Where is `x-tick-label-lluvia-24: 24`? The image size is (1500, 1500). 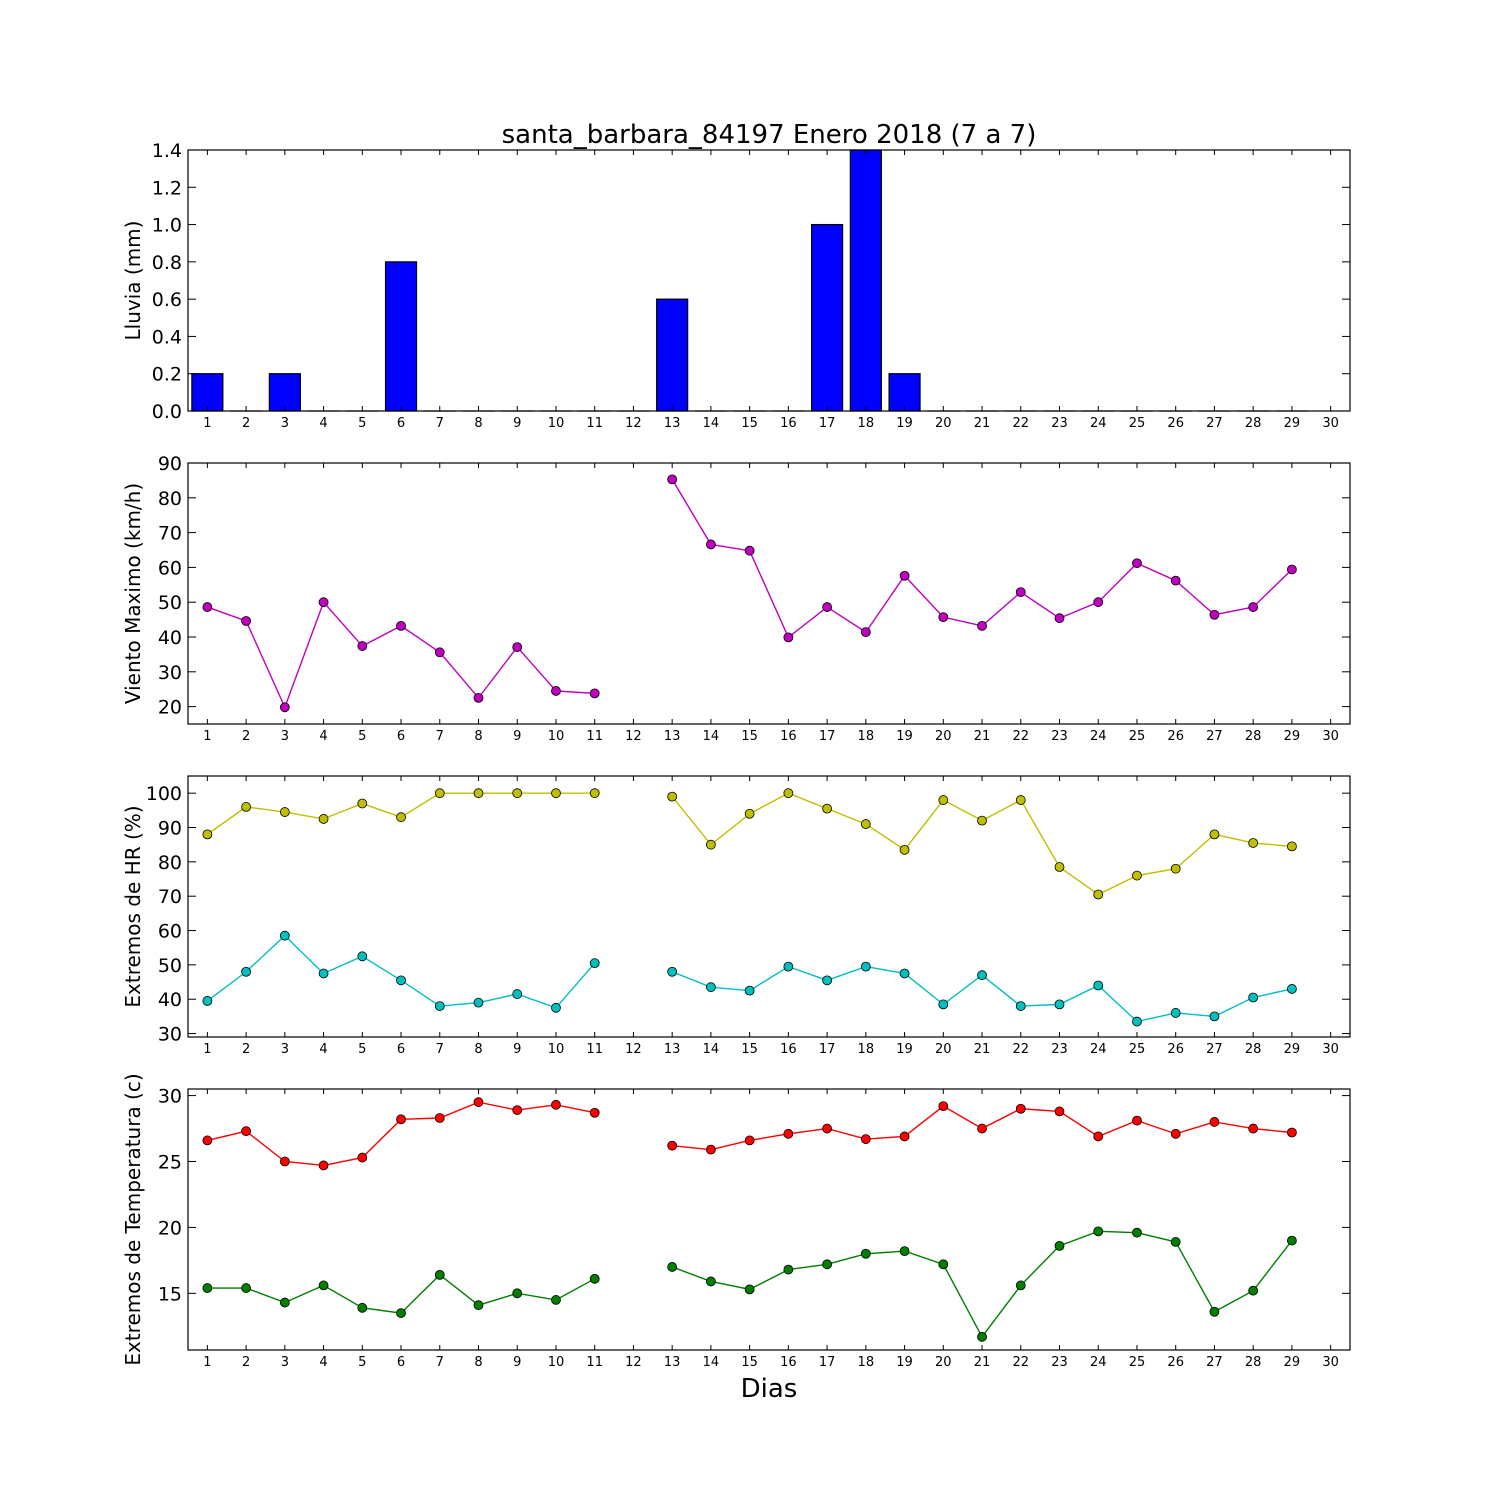 x-tick-label-lluvia-24: 24 is located at coordinates (1098, 423).